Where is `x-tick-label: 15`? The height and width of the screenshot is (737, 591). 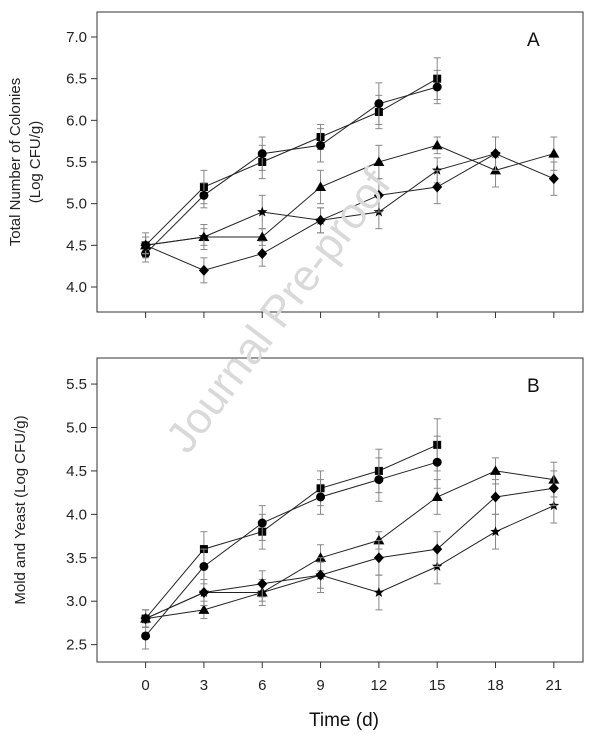 x-tick-label: 15 is located at coordinates (437, 685).